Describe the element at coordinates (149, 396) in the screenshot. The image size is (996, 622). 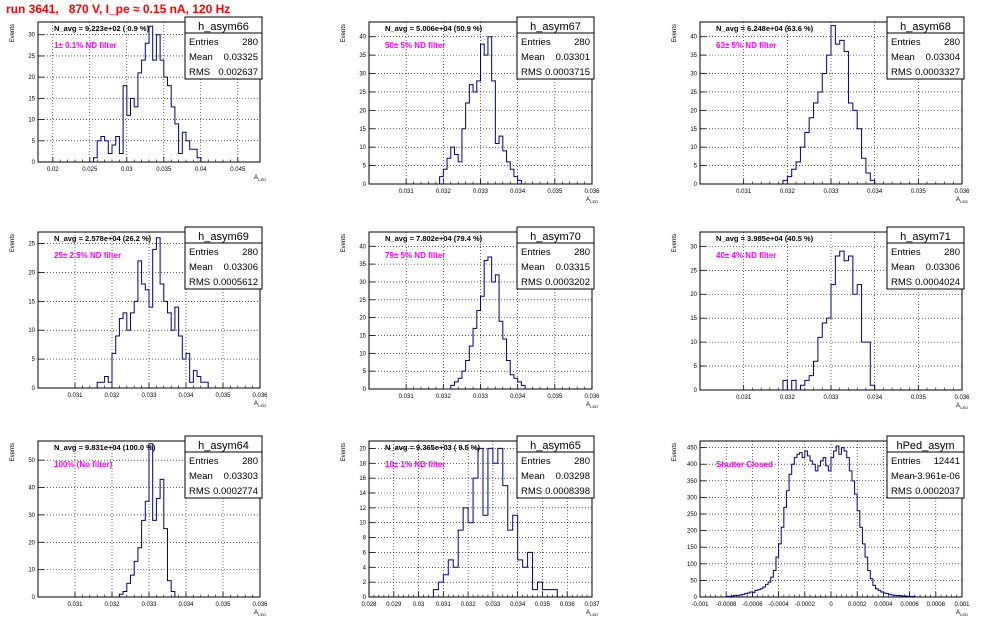
I see `x-tick-label: 0.033` at that location.